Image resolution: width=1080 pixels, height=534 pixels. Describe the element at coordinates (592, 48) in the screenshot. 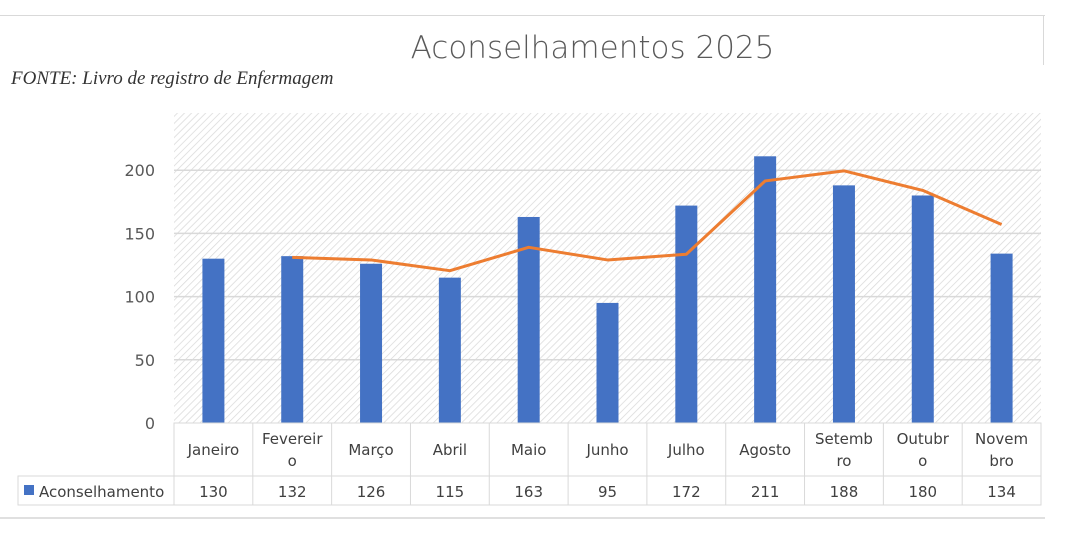

I see `chart-title: Aconselhamentos 2025` at that location.